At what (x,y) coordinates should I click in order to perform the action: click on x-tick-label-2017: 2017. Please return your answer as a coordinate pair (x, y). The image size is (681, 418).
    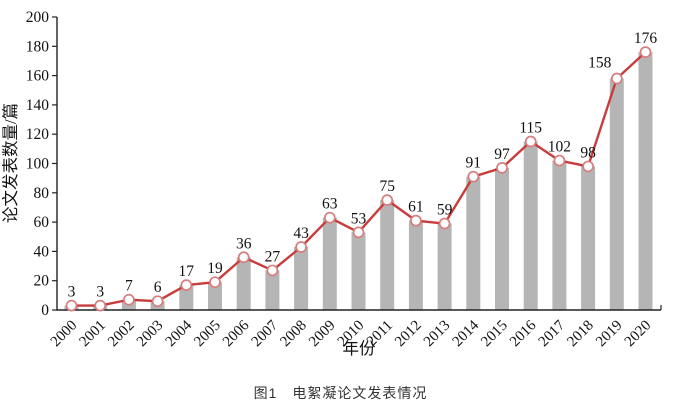
    Looking at the image, I should click on (552, 333).